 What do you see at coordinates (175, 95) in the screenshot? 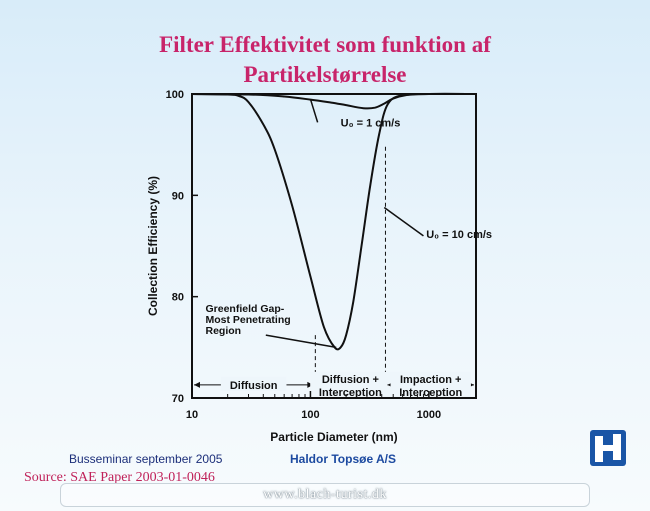
I see `y-tick-label-100: 100` at bounding box center [175, 95].